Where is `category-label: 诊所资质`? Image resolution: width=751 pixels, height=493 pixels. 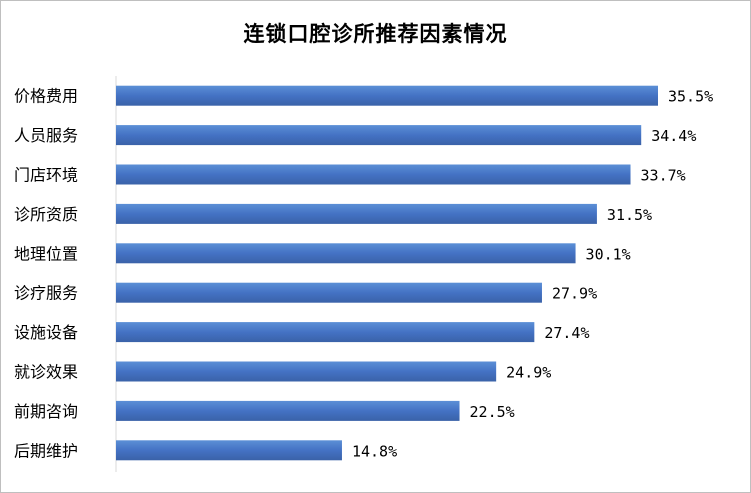 category-label: 诊所资质 is located at coordinates (46, 214).